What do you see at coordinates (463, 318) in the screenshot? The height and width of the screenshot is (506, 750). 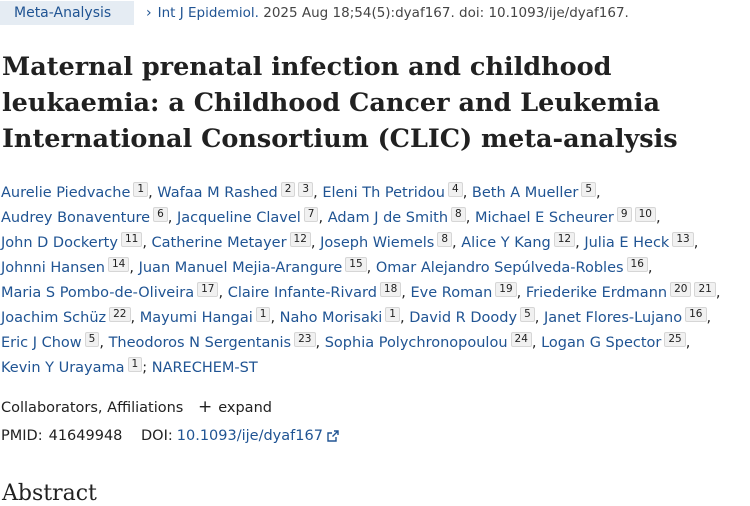 I see `author-name: David R Doody` at bounding box center [463, 318].